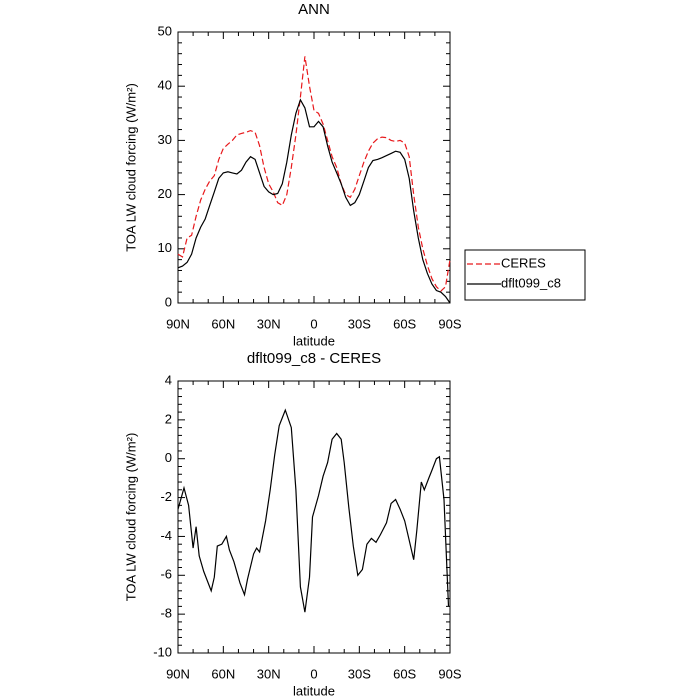  Describe the element at coordinates (523, 262) in the screenshot. I see `legend-label: CERES` at that location.